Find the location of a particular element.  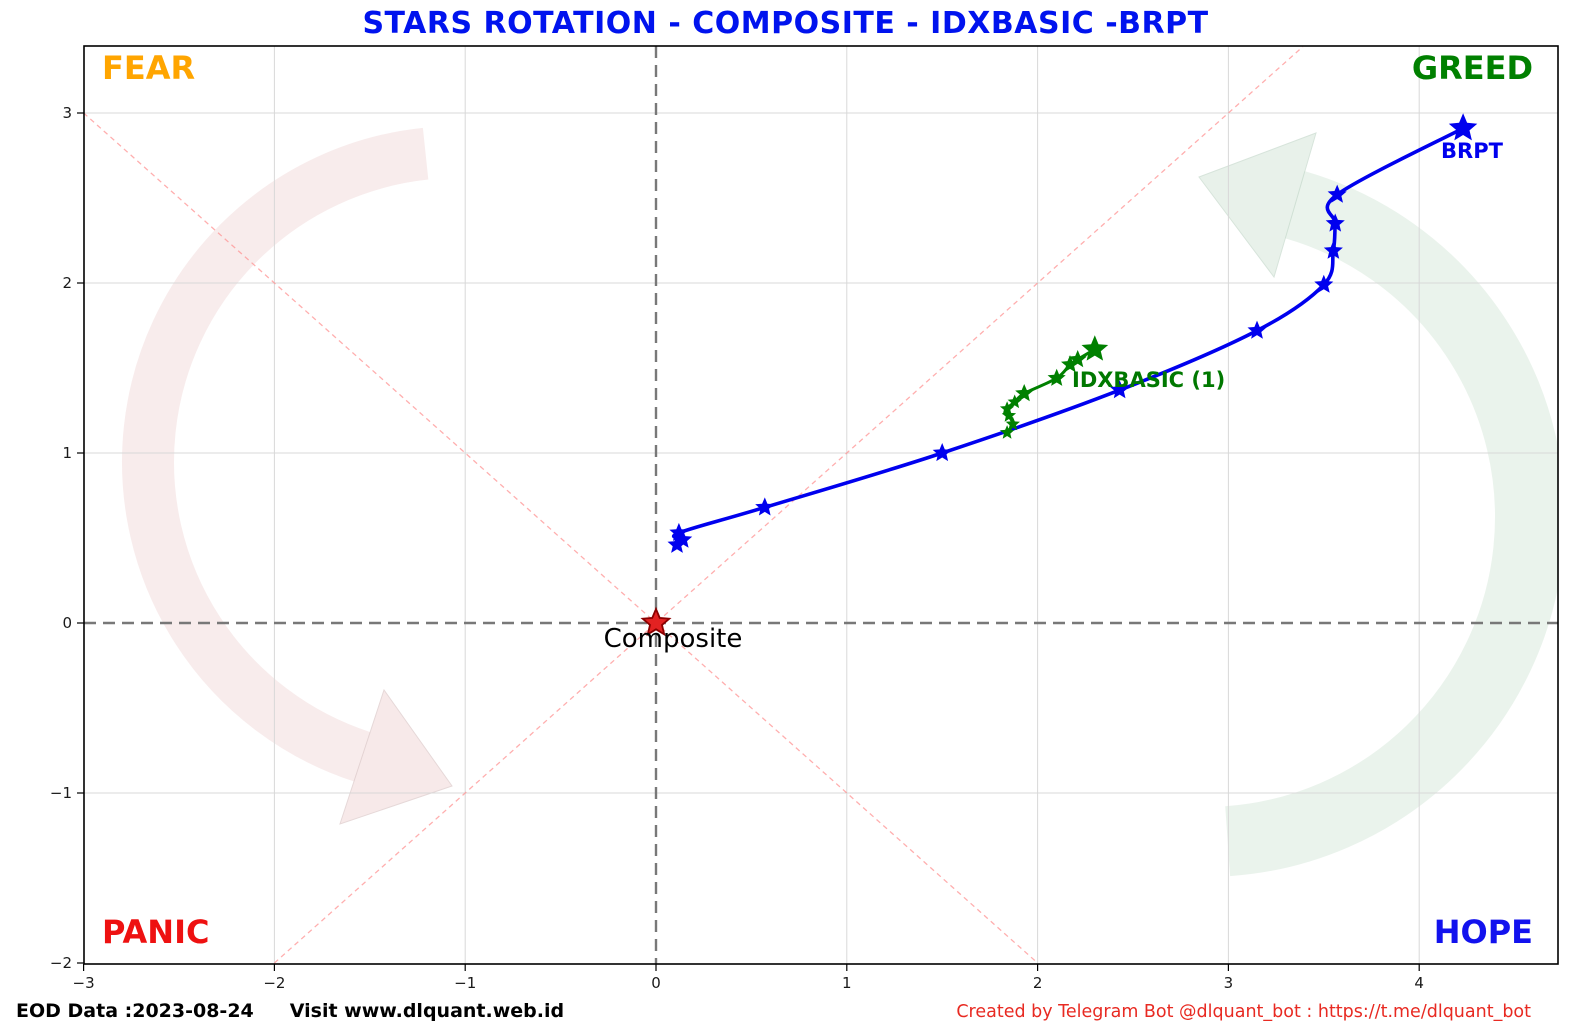

y-tick-label: −1 is located at coordinates (61, 793).